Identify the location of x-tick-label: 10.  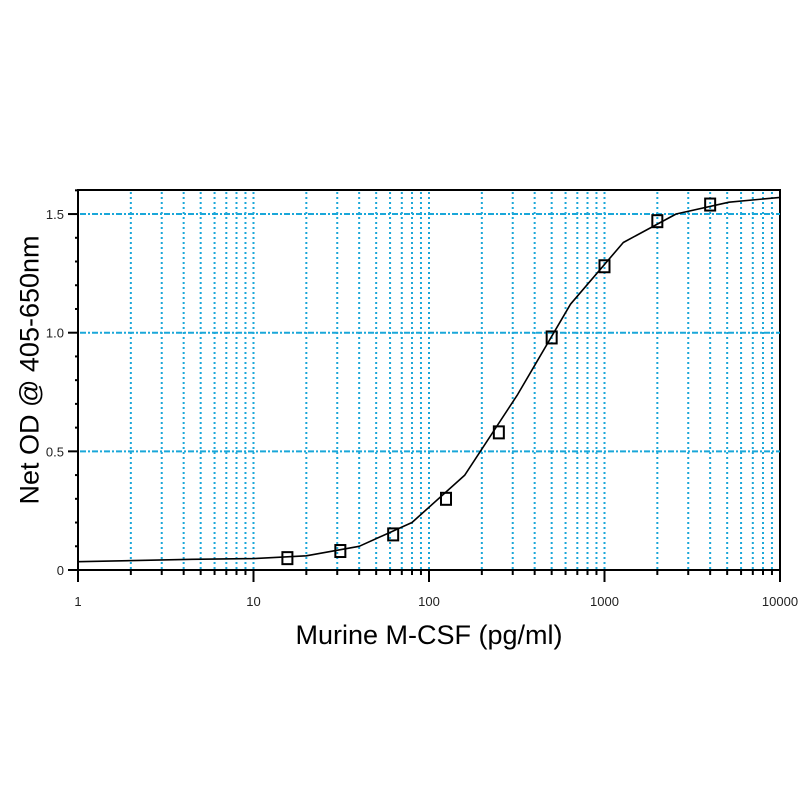
(253, 601).